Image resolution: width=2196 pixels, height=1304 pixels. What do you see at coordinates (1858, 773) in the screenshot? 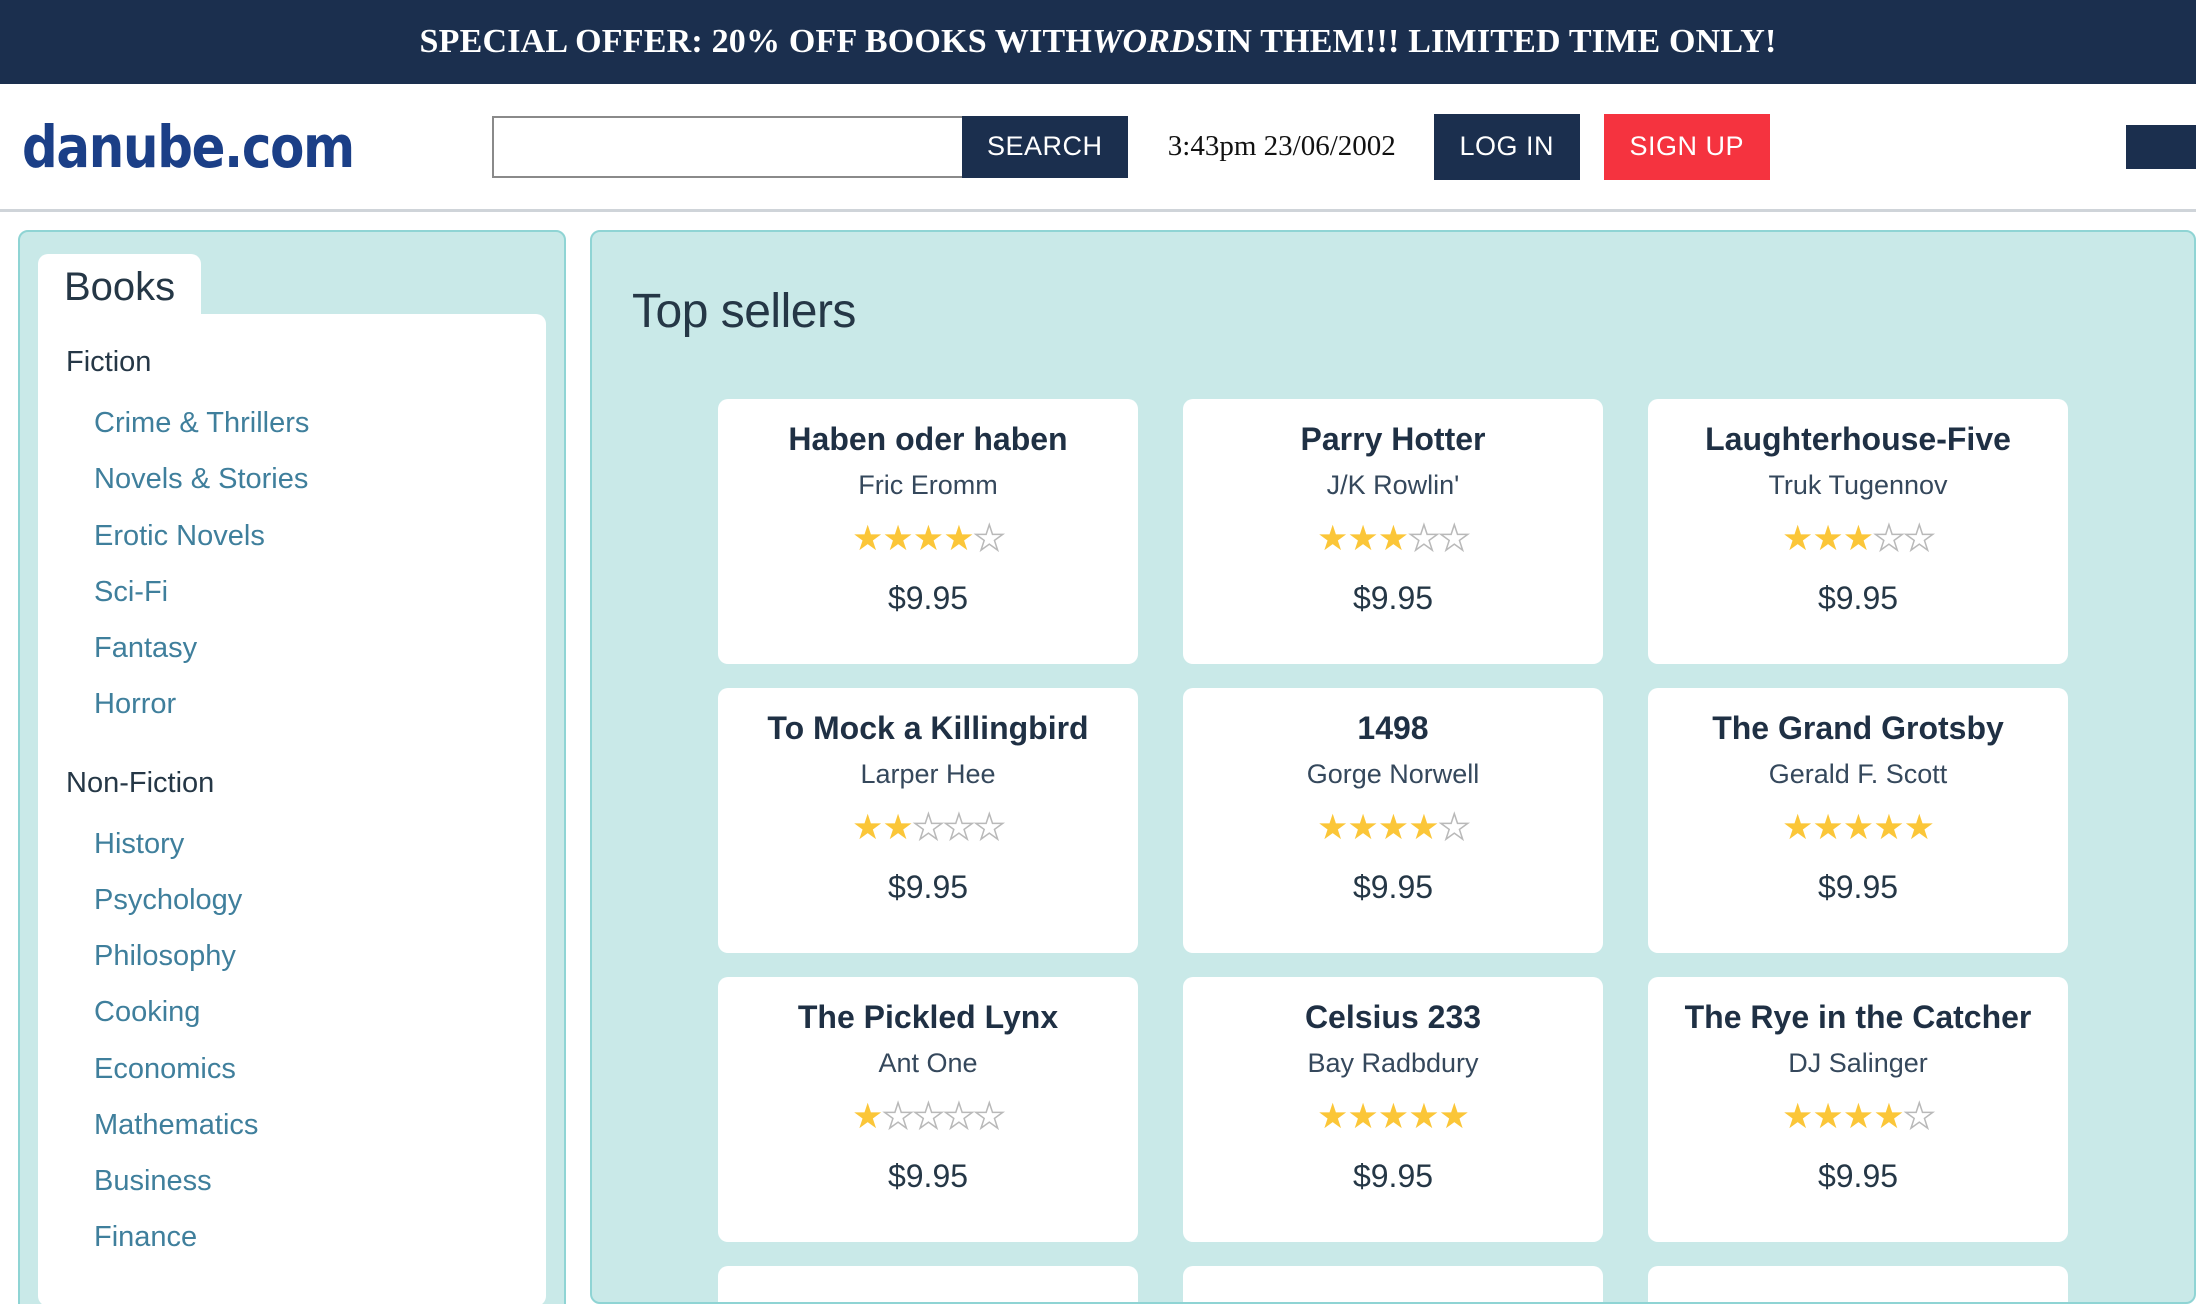
I see `book-author: Gerald F. Scott` at bounding box center [1858, 773].